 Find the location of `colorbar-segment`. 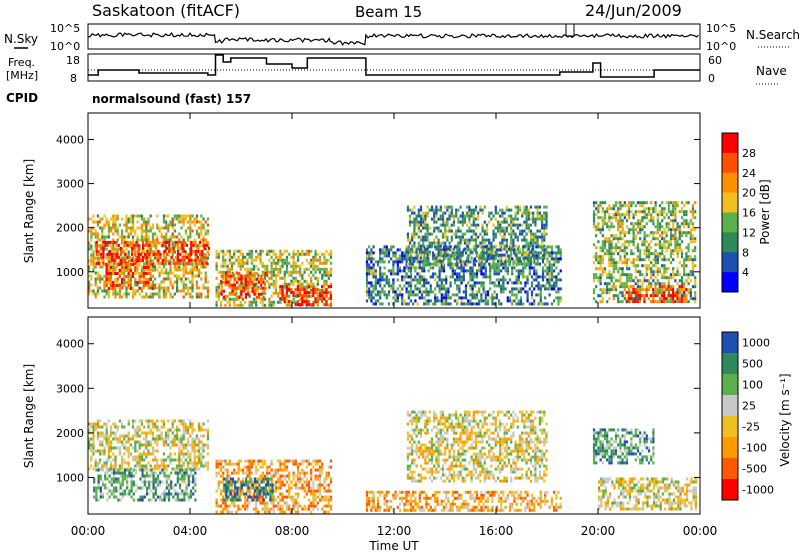

colorbar-segment is located at coordinates (730, 182).